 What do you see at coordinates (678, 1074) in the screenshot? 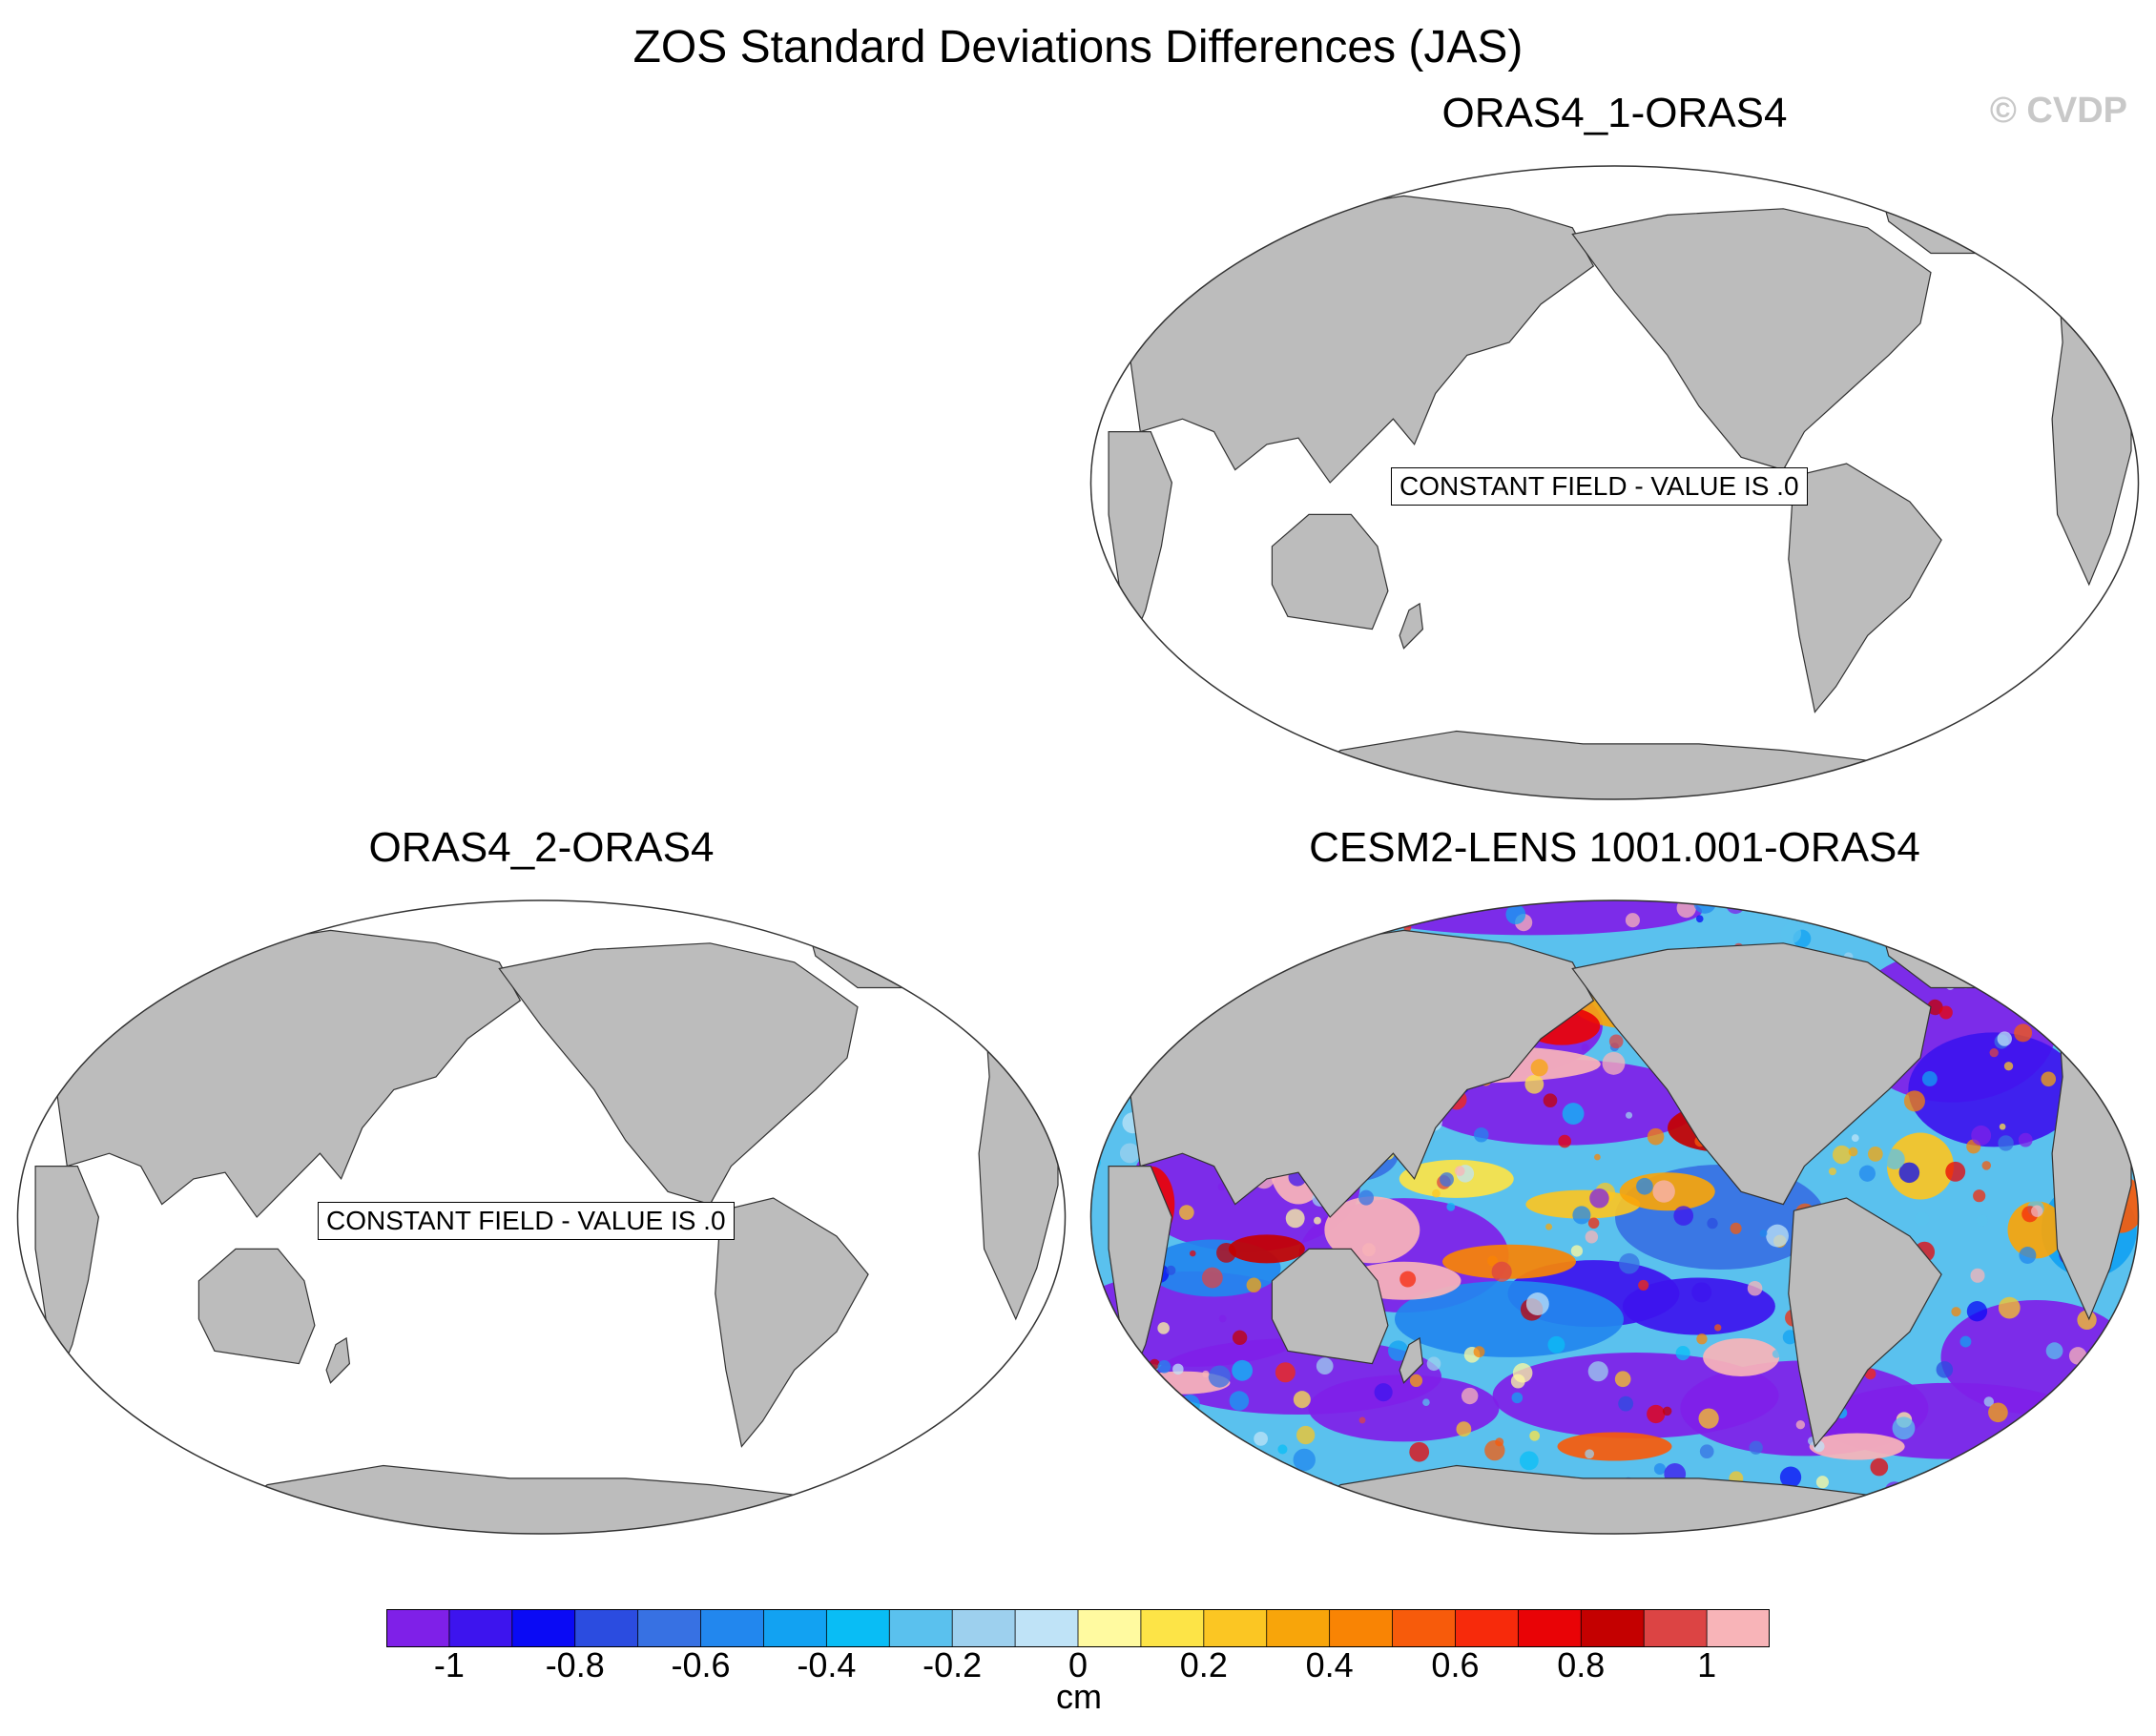
I see `land-north-america` at bounding box center [678, 1074].